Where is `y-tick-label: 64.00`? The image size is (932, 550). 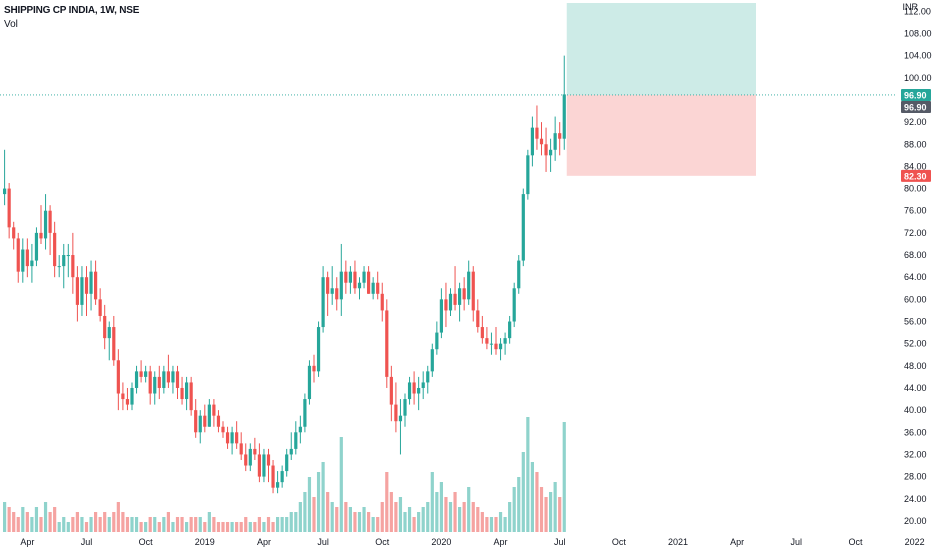 y-tick-label: 64.00 is located at coordinates (915, 277).